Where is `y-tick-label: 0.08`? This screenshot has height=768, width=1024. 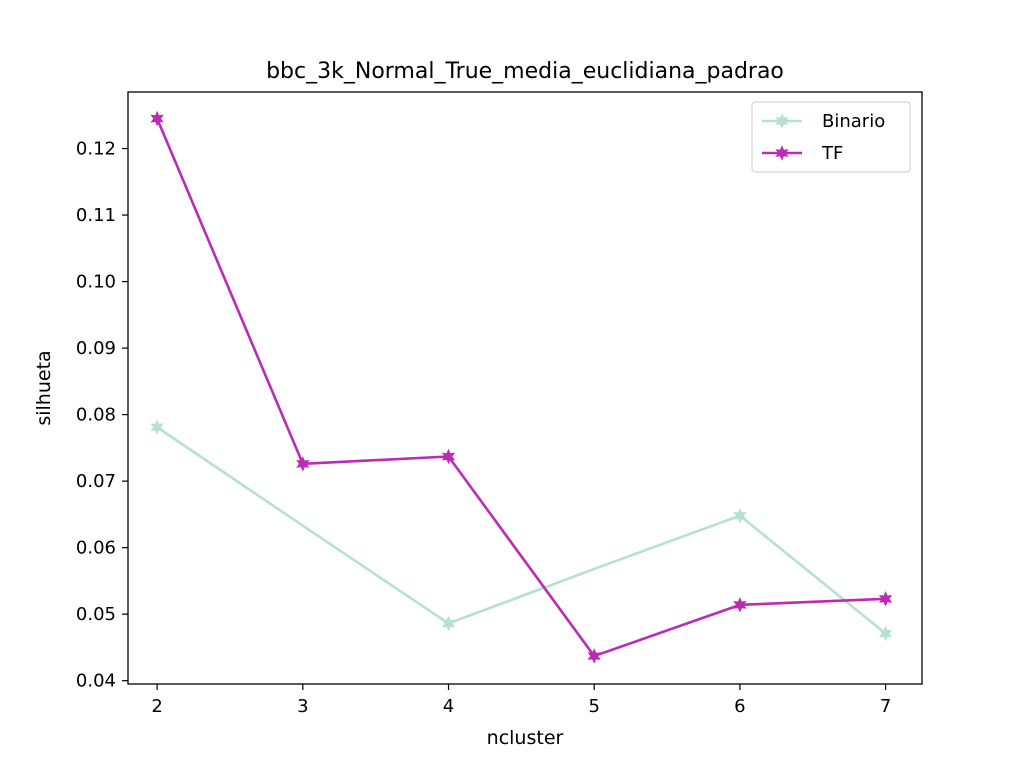
y-tick-label: 0.08 is located at coordinates (96, 415).